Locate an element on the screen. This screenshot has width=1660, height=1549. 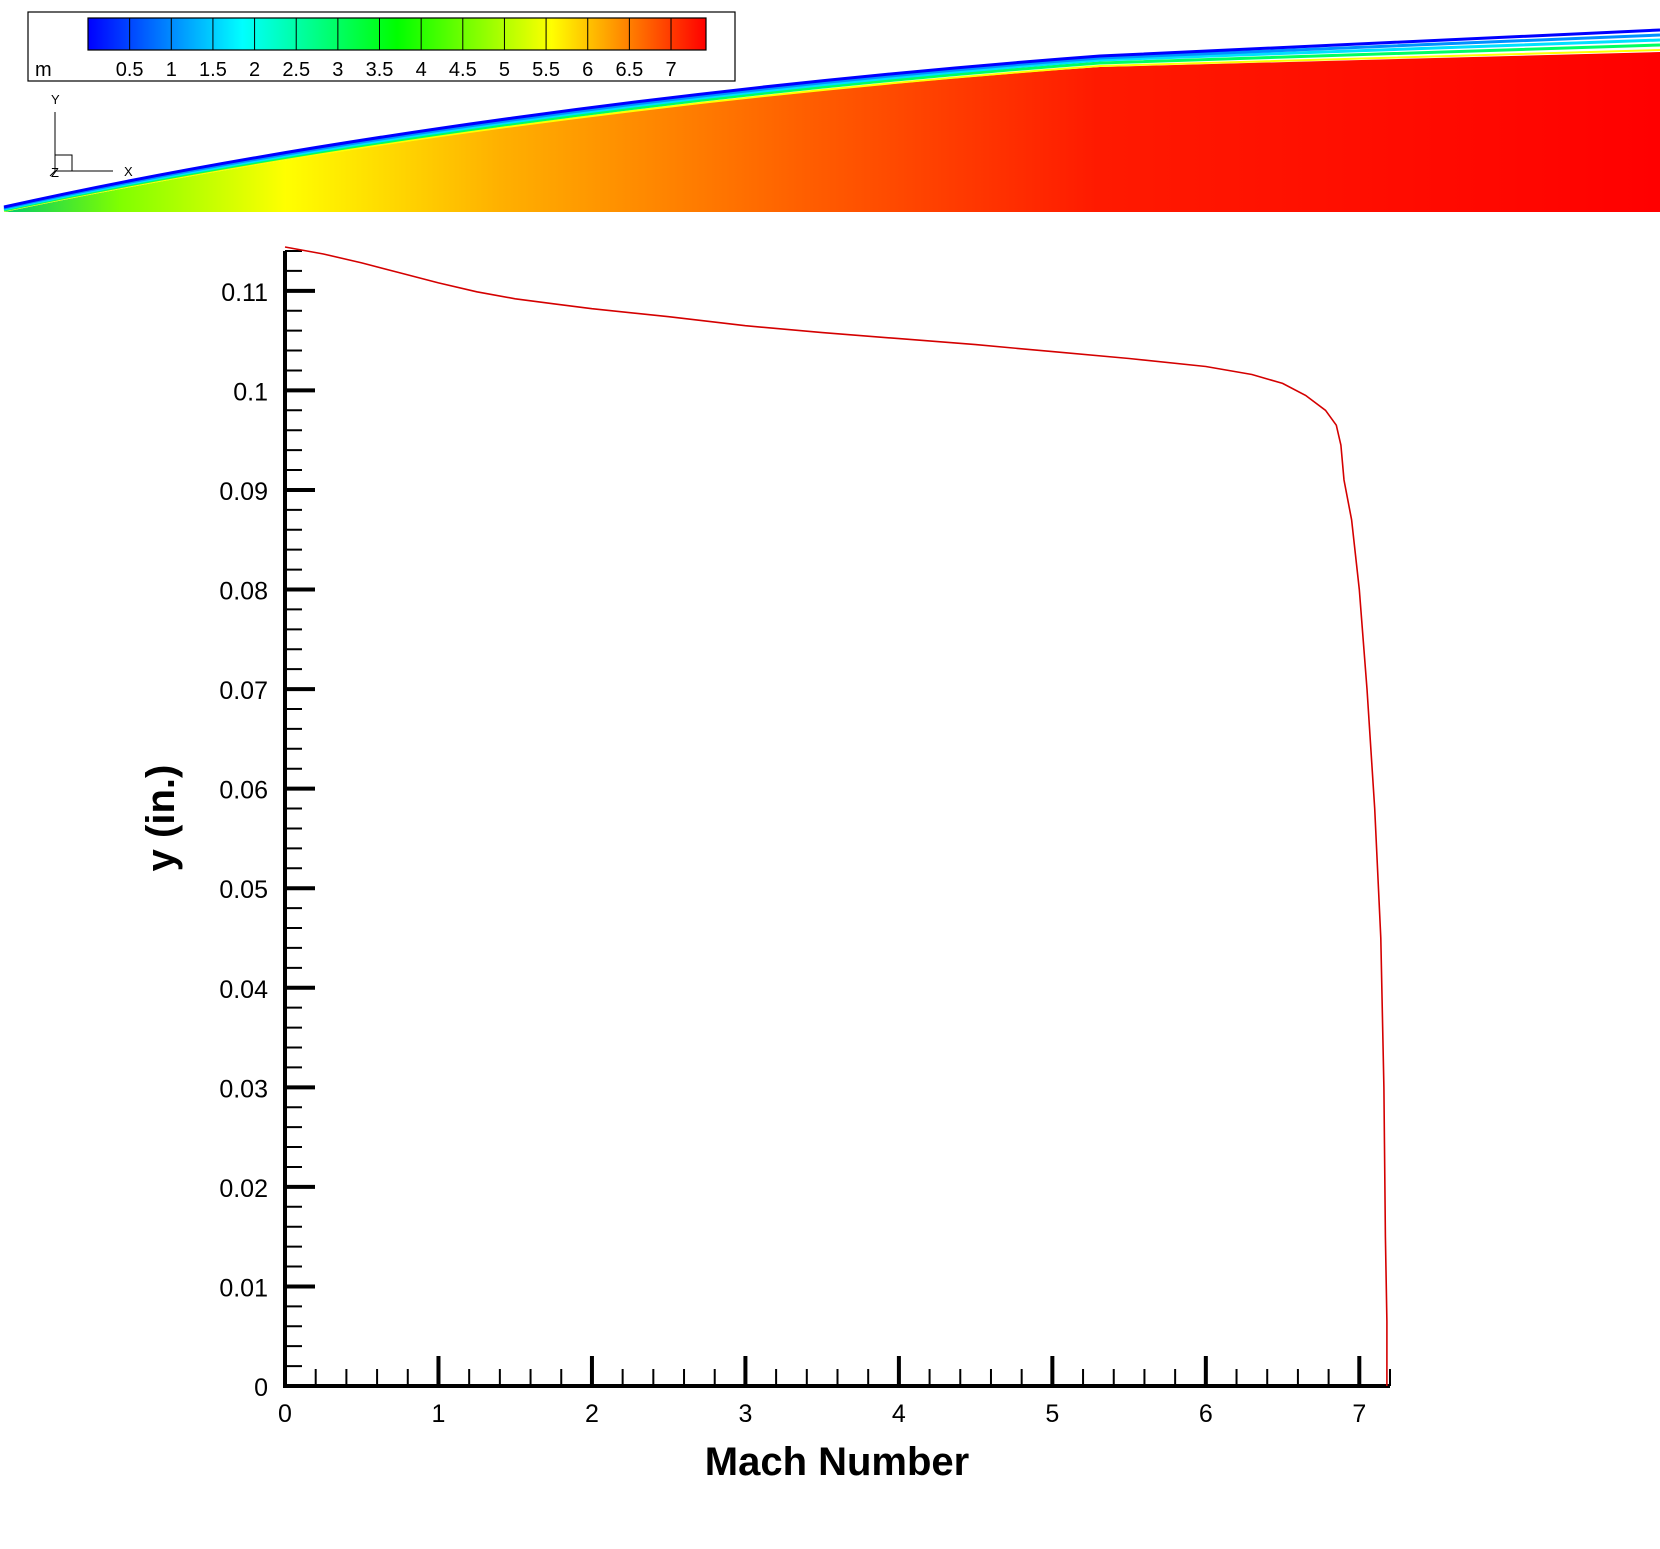
y-axis-ticks is located at coordinates (300, 819).